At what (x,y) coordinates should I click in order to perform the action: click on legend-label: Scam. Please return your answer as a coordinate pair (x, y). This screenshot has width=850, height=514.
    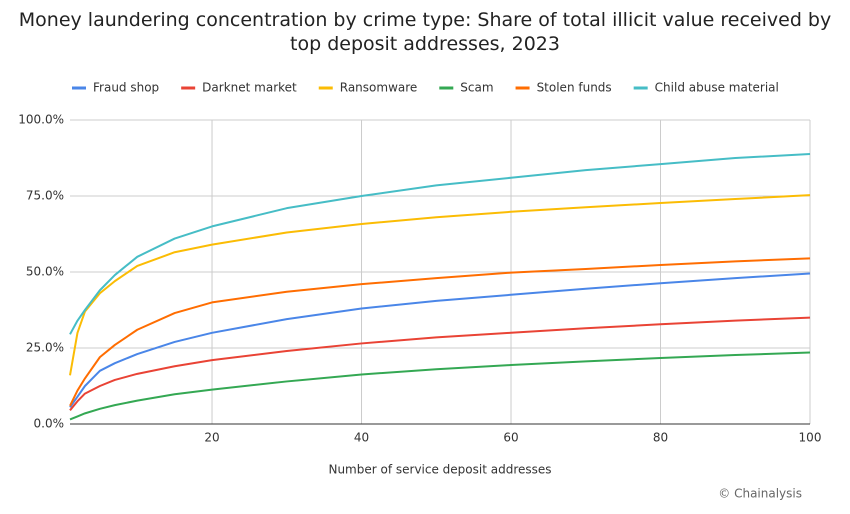
    Looking at the image, I should click on (476, 88).